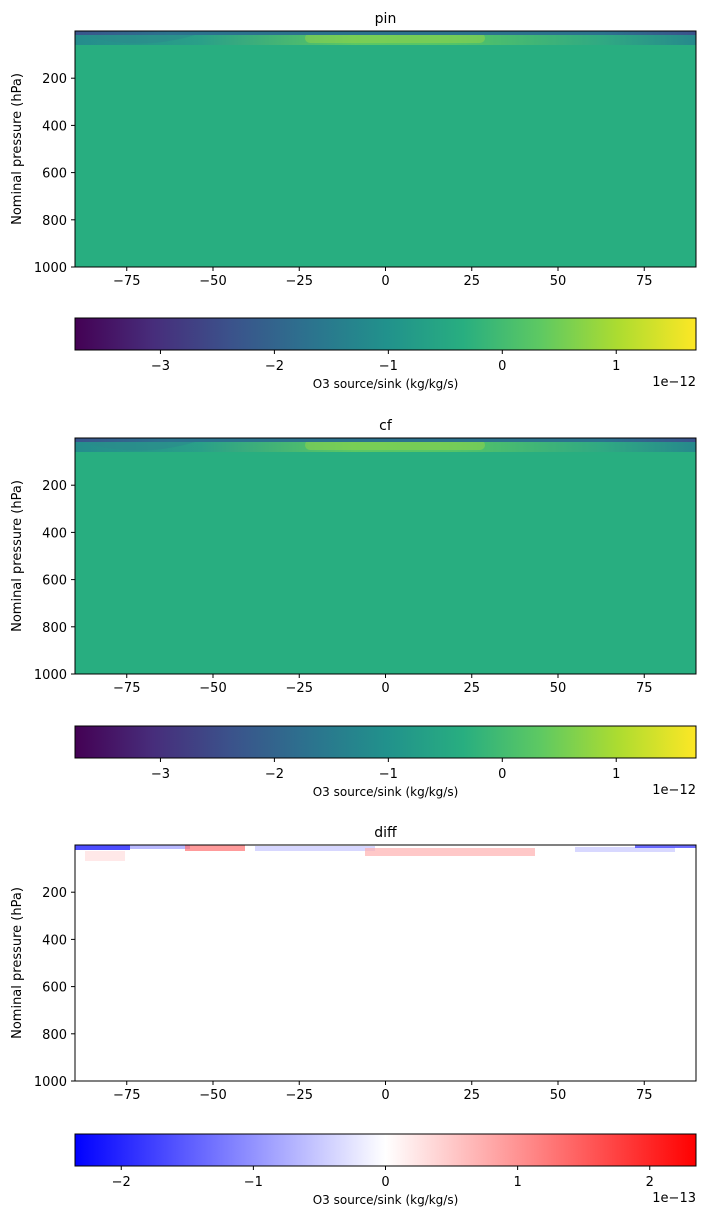  I want to click on panel-title: diff, so click(385, 833).